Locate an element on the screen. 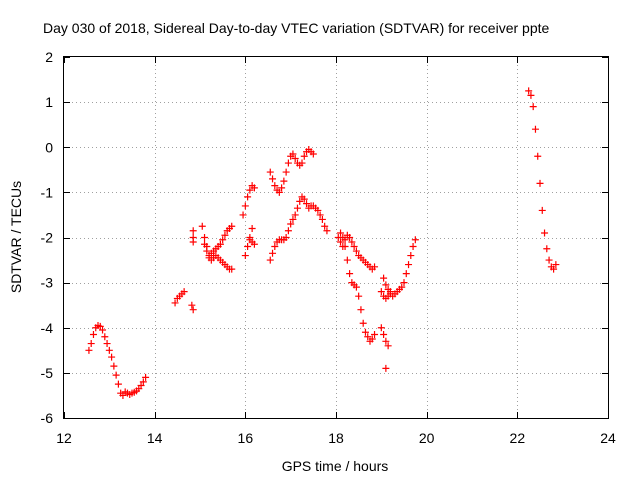 The image size is (640, 480). series-seg18 is located at coordinates (542, 180).